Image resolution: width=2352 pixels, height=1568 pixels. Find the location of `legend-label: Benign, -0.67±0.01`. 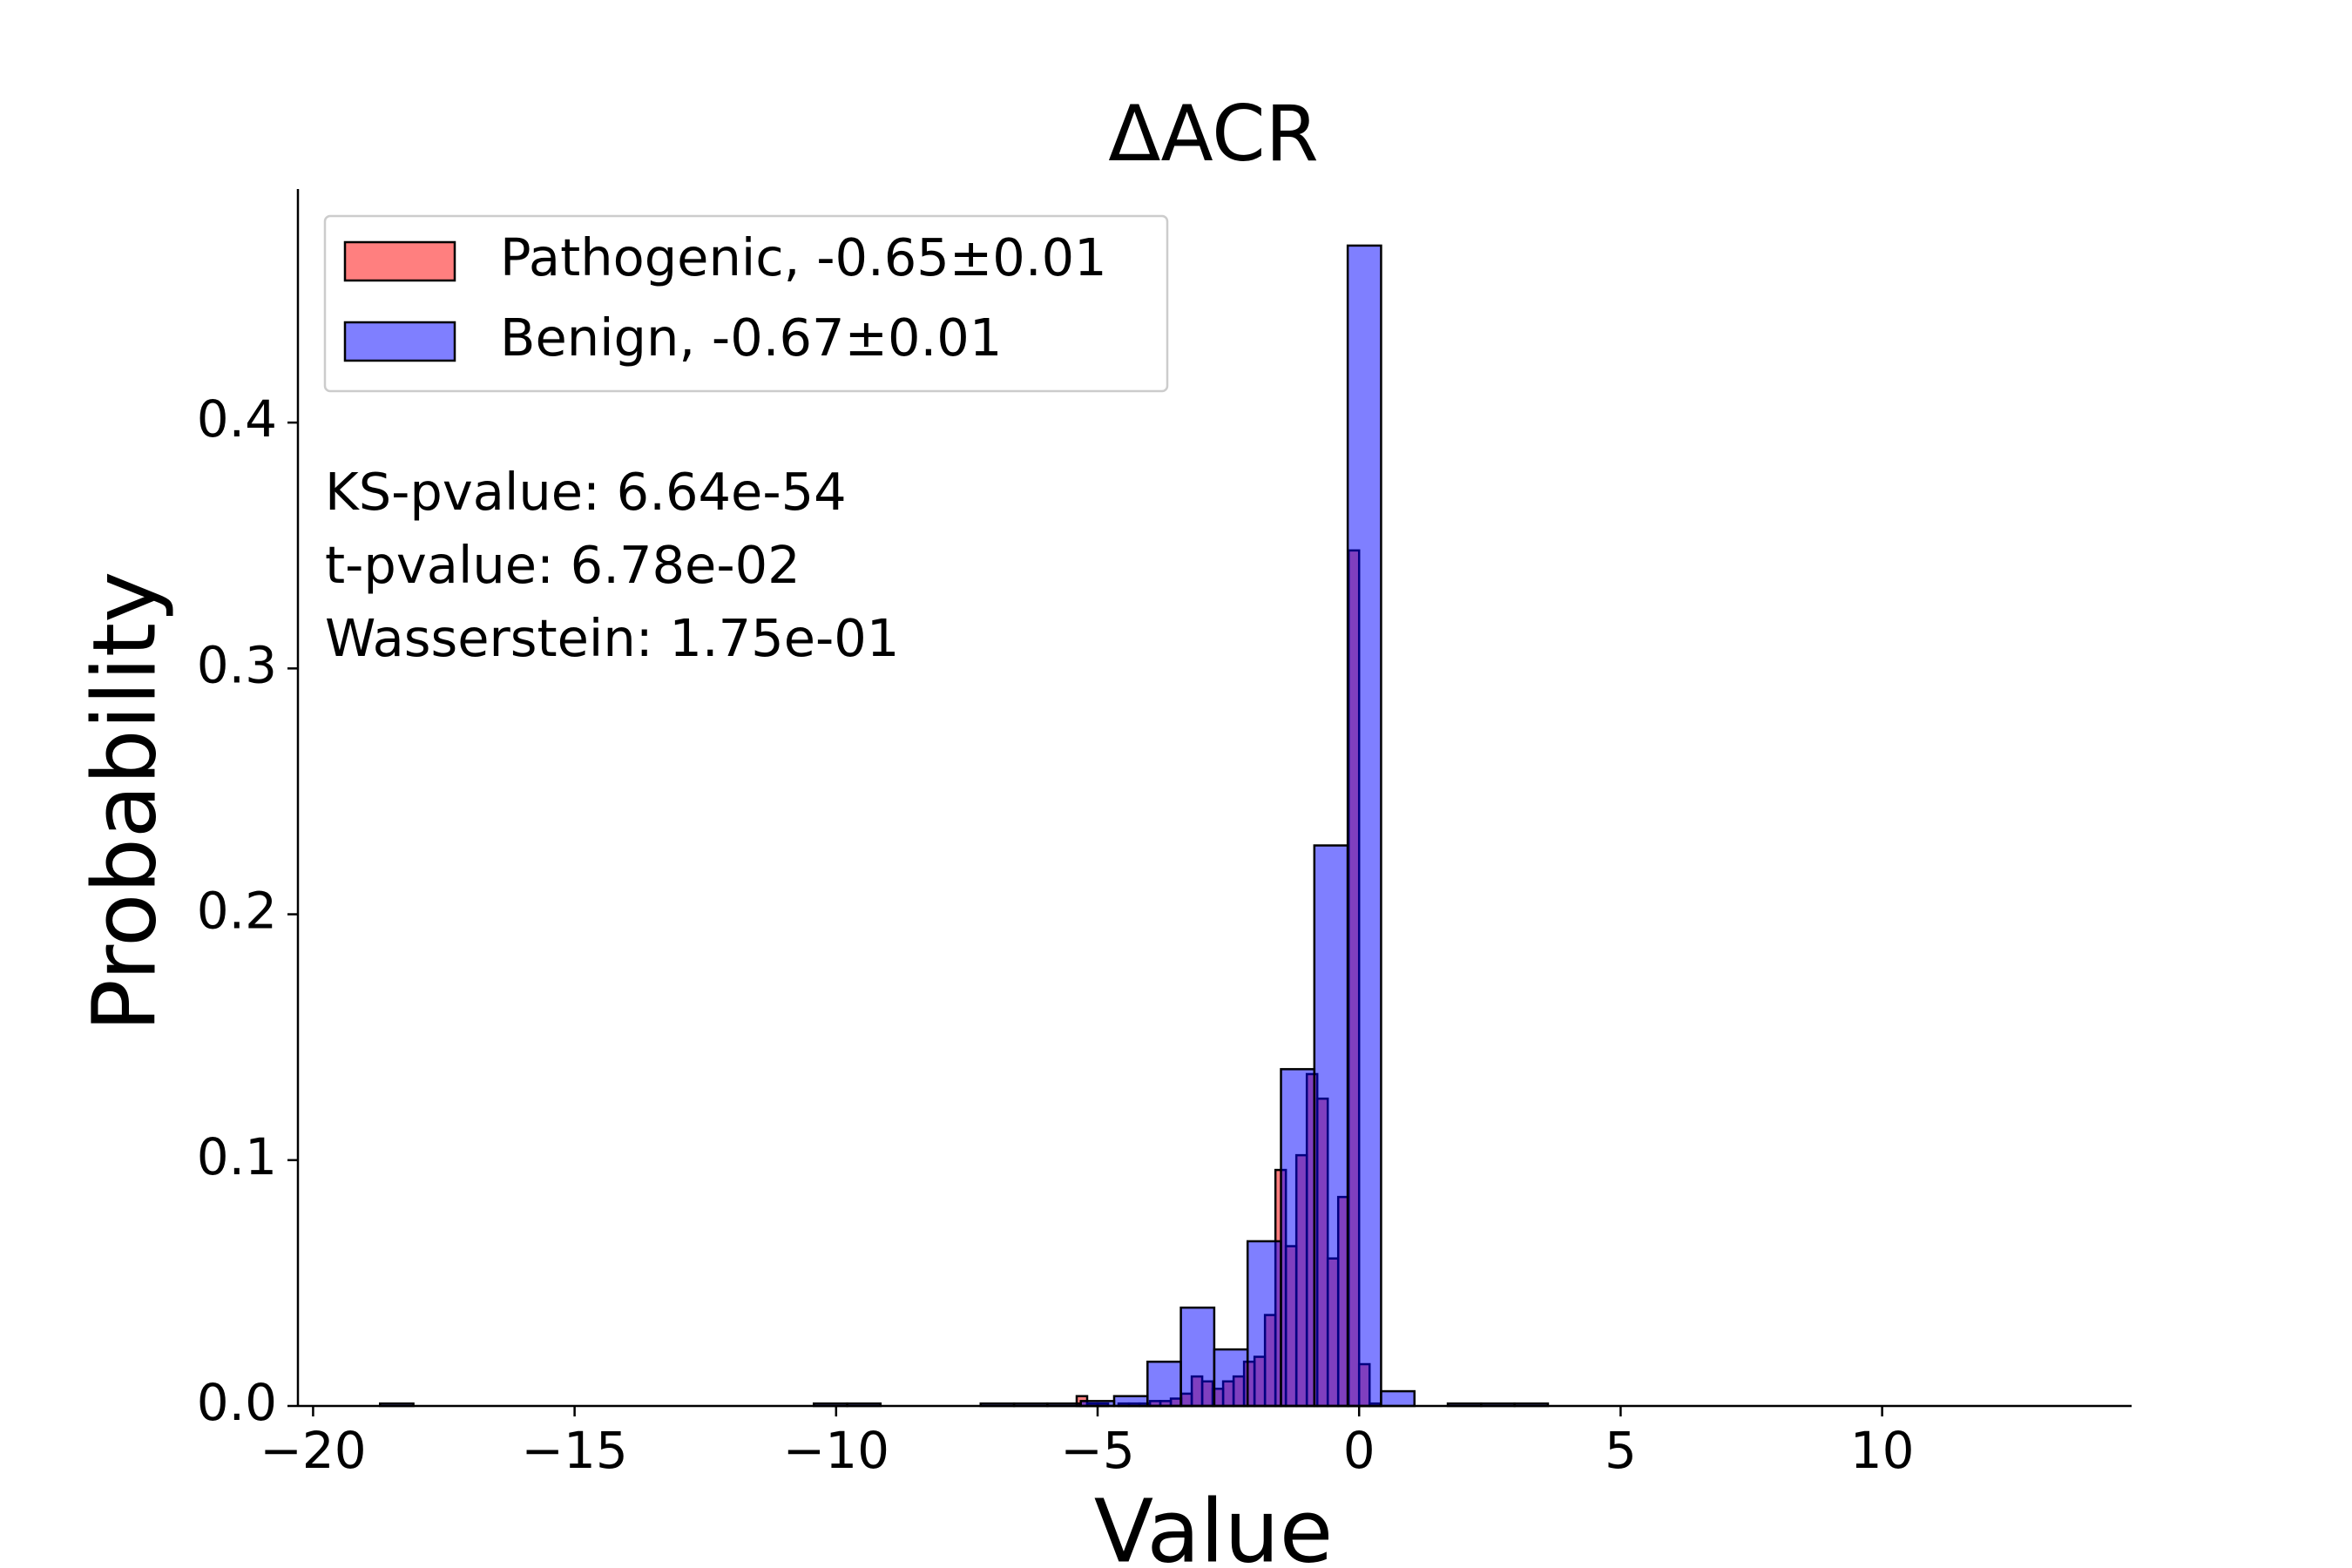

legend-label: Benign, -0.67±0.01 is located at coordinates (751, 338).